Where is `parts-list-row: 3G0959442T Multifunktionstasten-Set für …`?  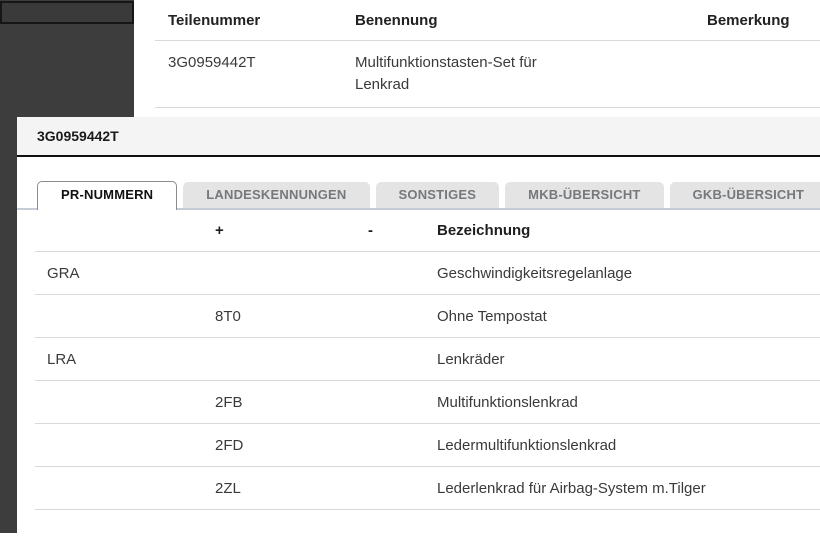 parts-list-row: 3G0959442T Multifunktionstasten-Set für … is located at coordinates (487, 74).